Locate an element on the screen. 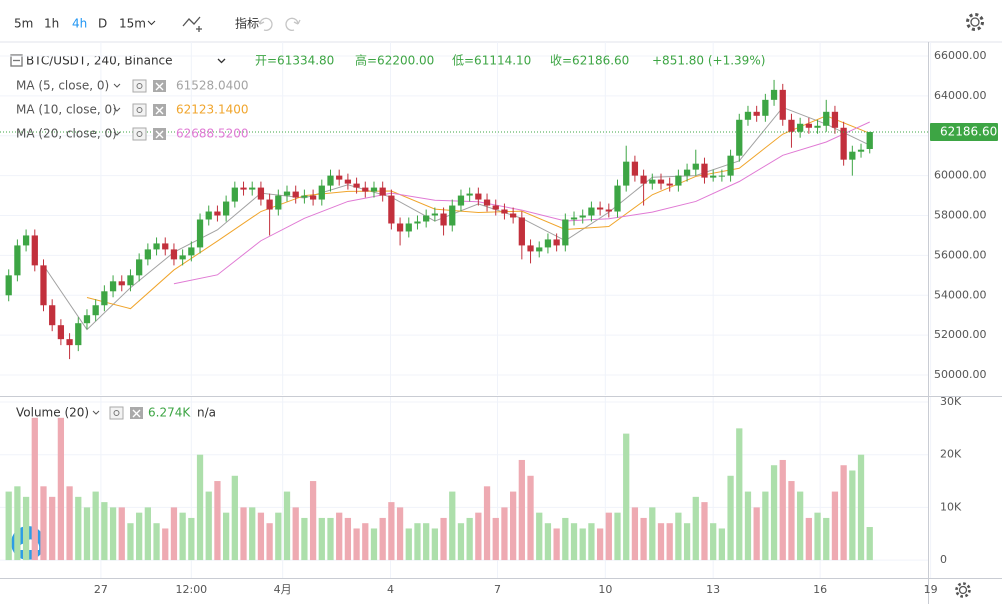  undo is located at coordinates (265, 24).